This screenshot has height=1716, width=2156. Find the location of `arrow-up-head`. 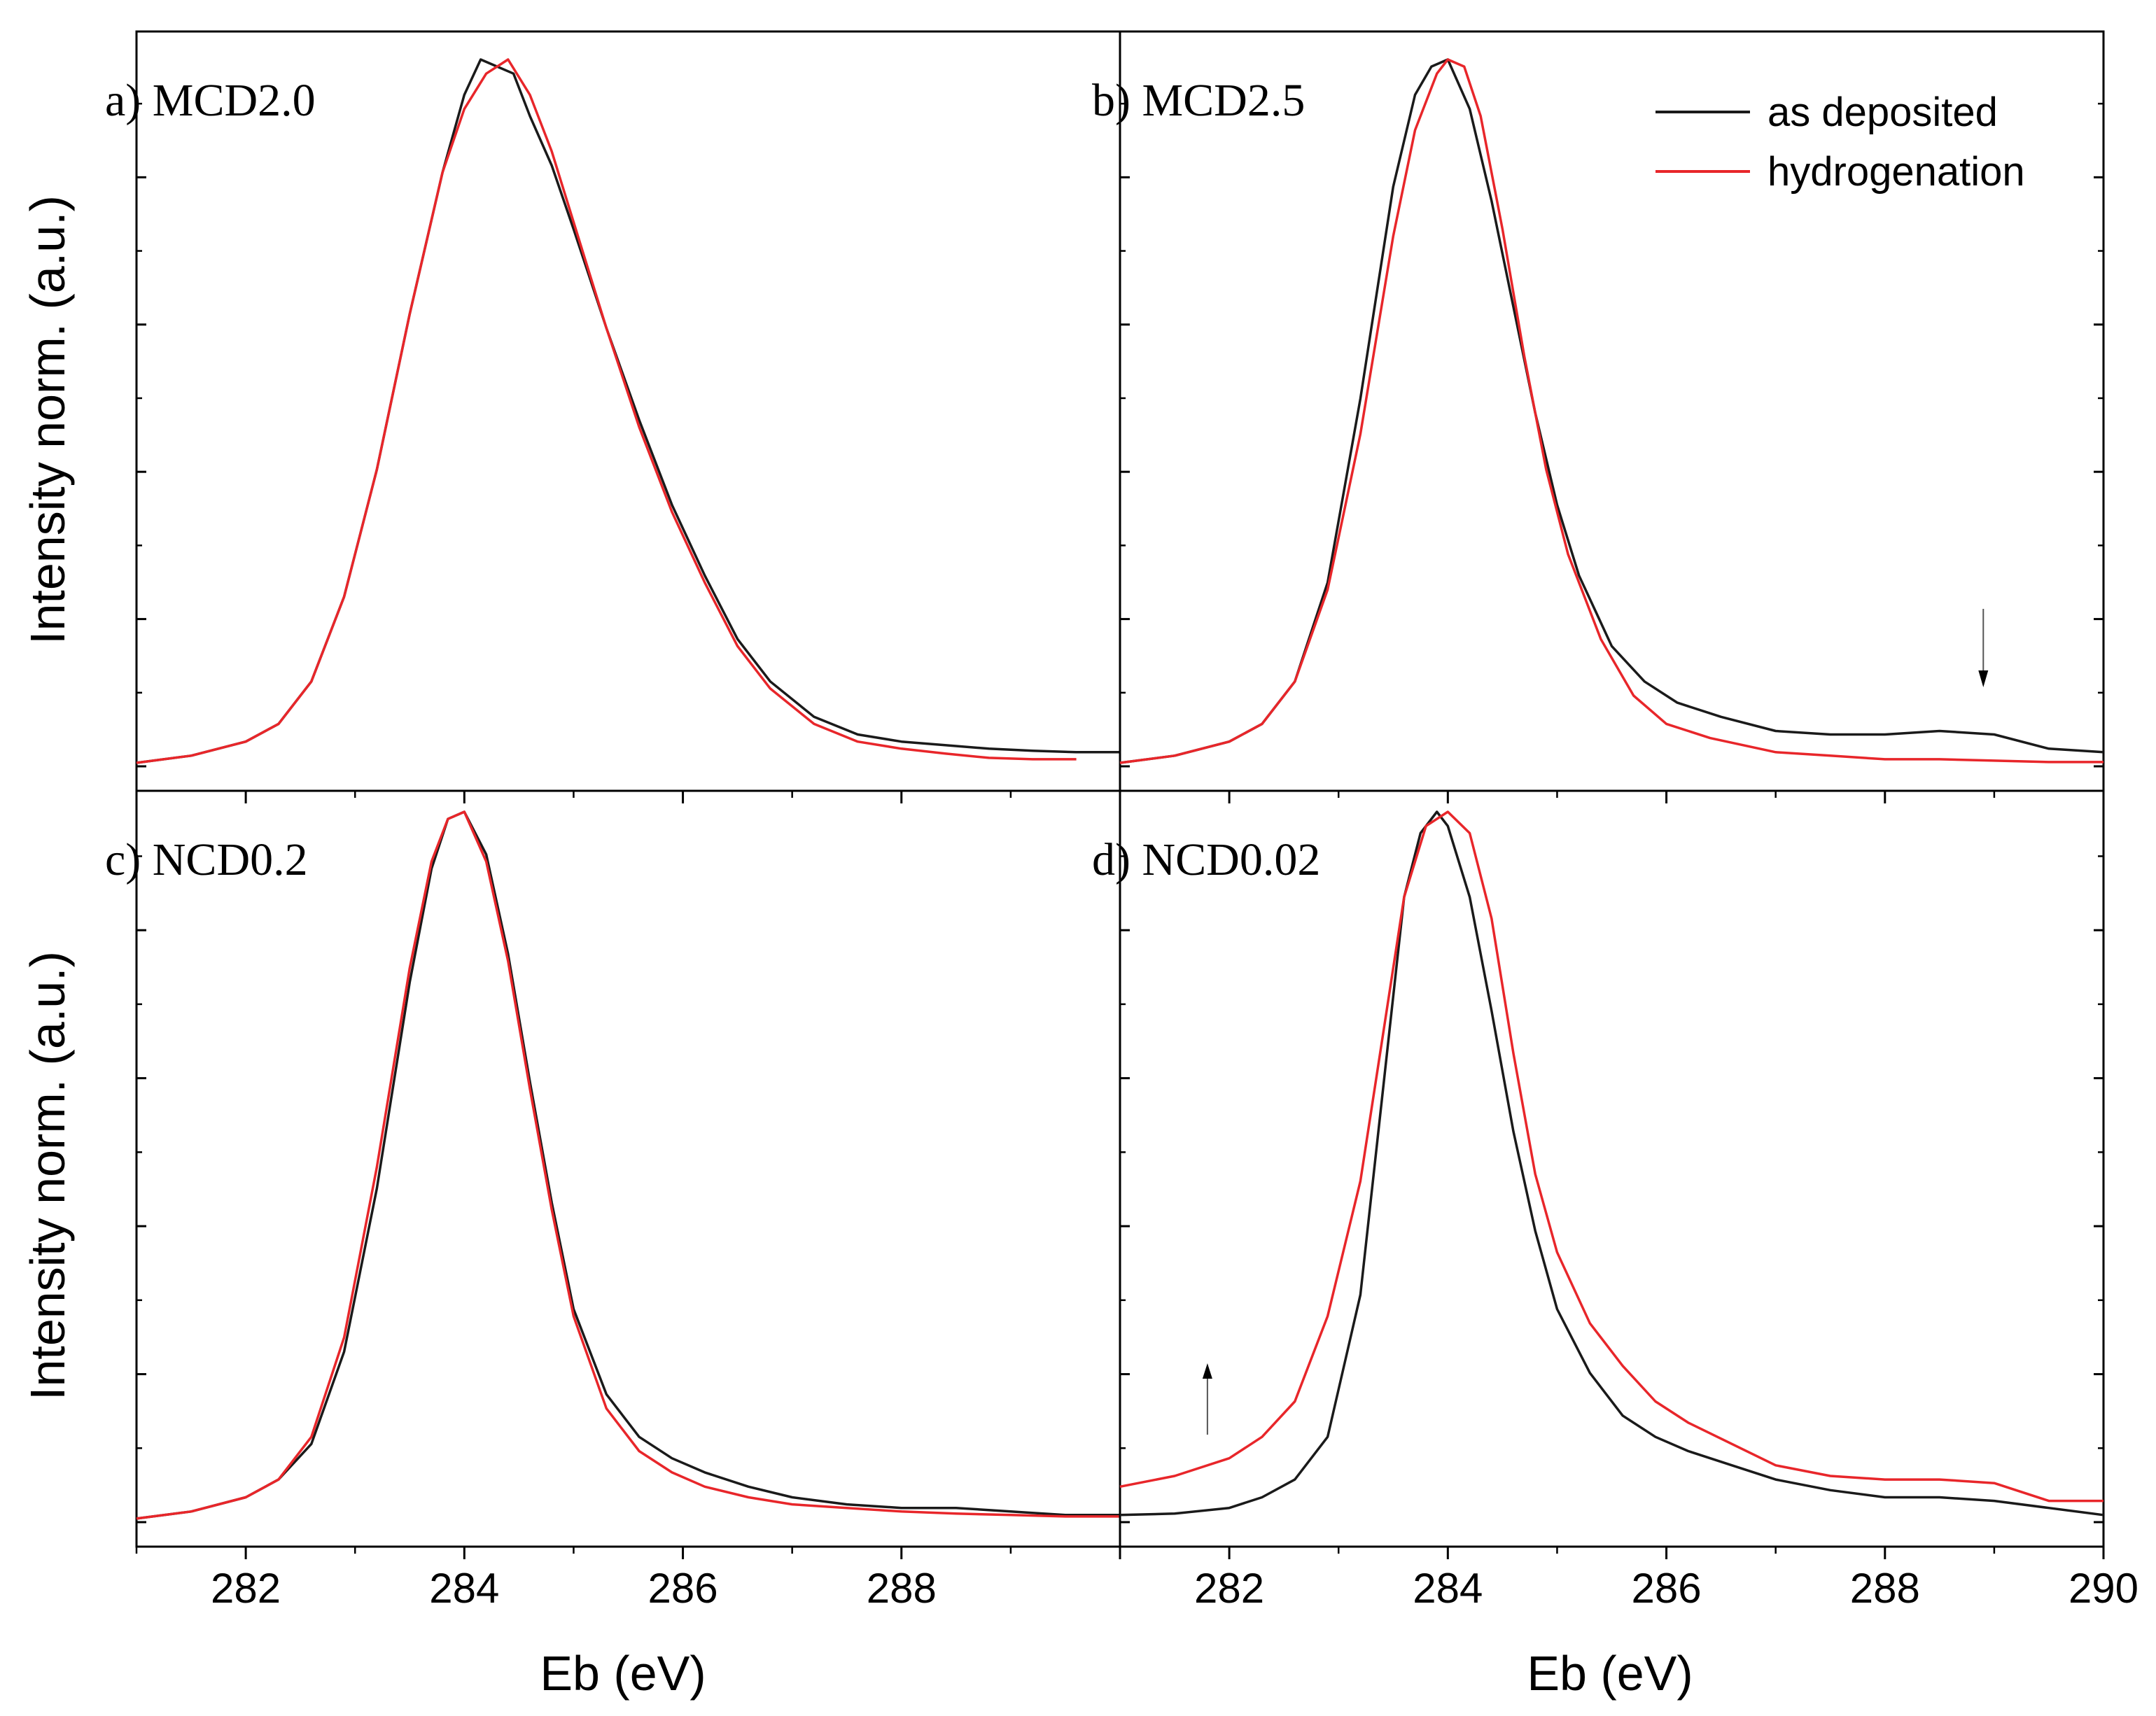

arrow-up-head is located at coordinates (1207, 1371).